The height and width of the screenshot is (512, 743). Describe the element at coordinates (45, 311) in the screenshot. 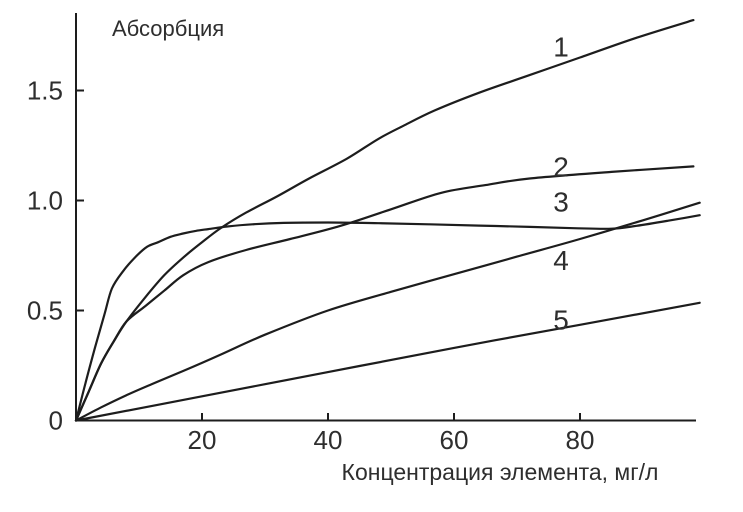

I see `y-tick-label-0.5: 0.5` at that location.